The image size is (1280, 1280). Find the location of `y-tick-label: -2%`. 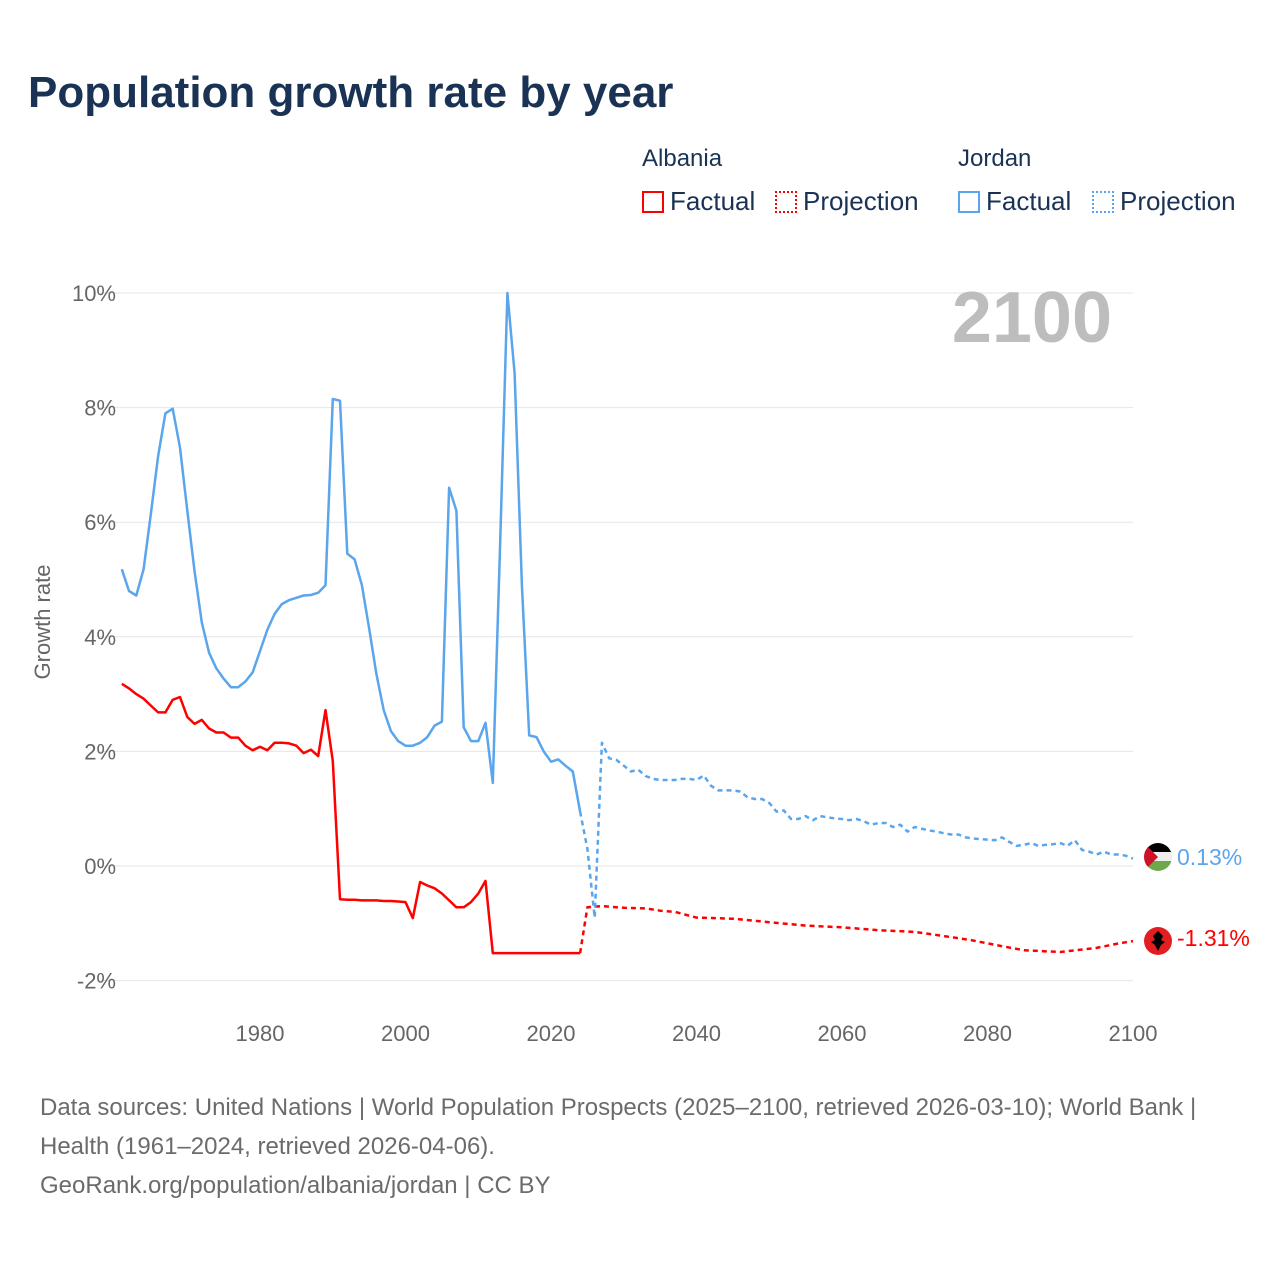

y-tick-label: -2% is located at coordinates (96, 981).